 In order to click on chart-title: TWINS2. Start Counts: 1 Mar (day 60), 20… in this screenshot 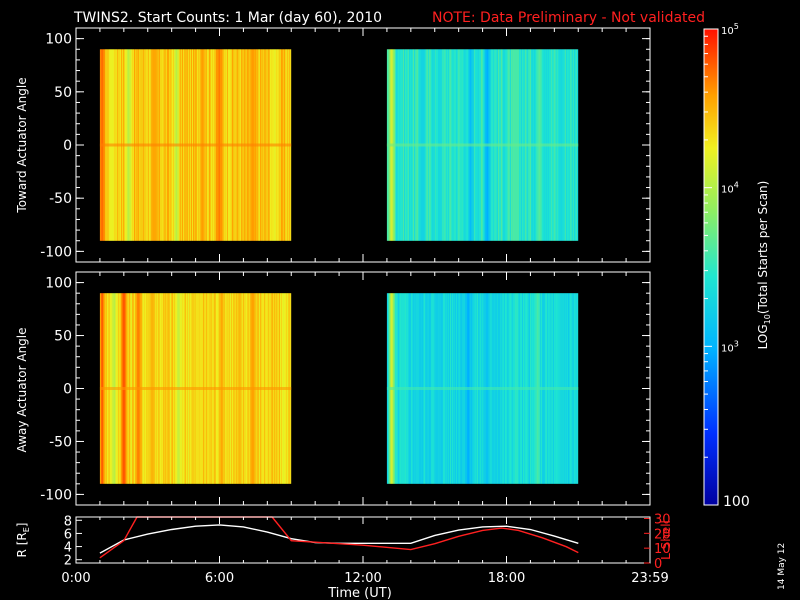, I will do `click(227, 18)`.